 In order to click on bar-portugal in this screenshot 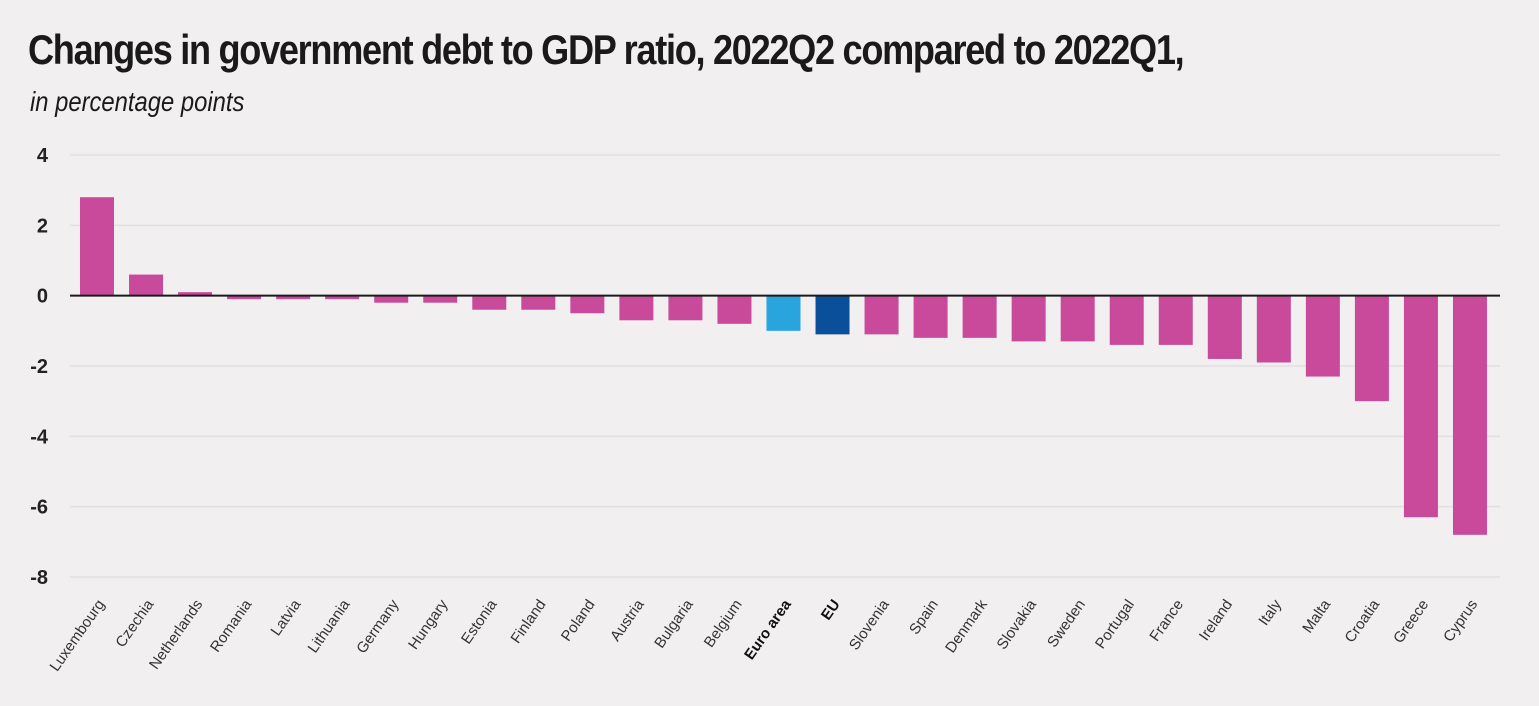, I will do `click(1126, 320)`.